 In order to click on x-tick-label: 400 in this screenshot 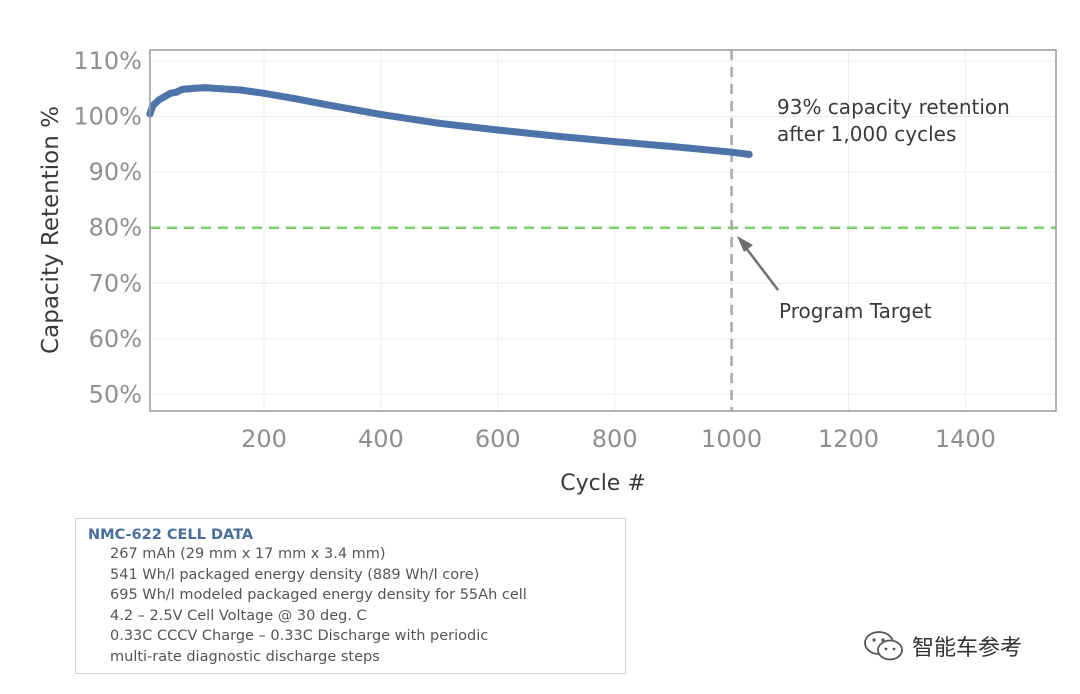, I will do `click(381, 439)`.